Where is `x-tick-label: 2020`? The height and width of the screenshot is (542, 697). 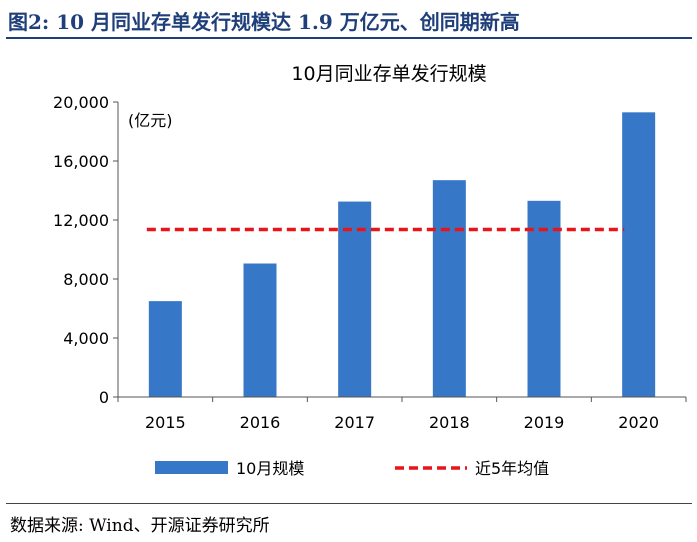
x-tick-label: 2020 is located at coordinates (638, 422).